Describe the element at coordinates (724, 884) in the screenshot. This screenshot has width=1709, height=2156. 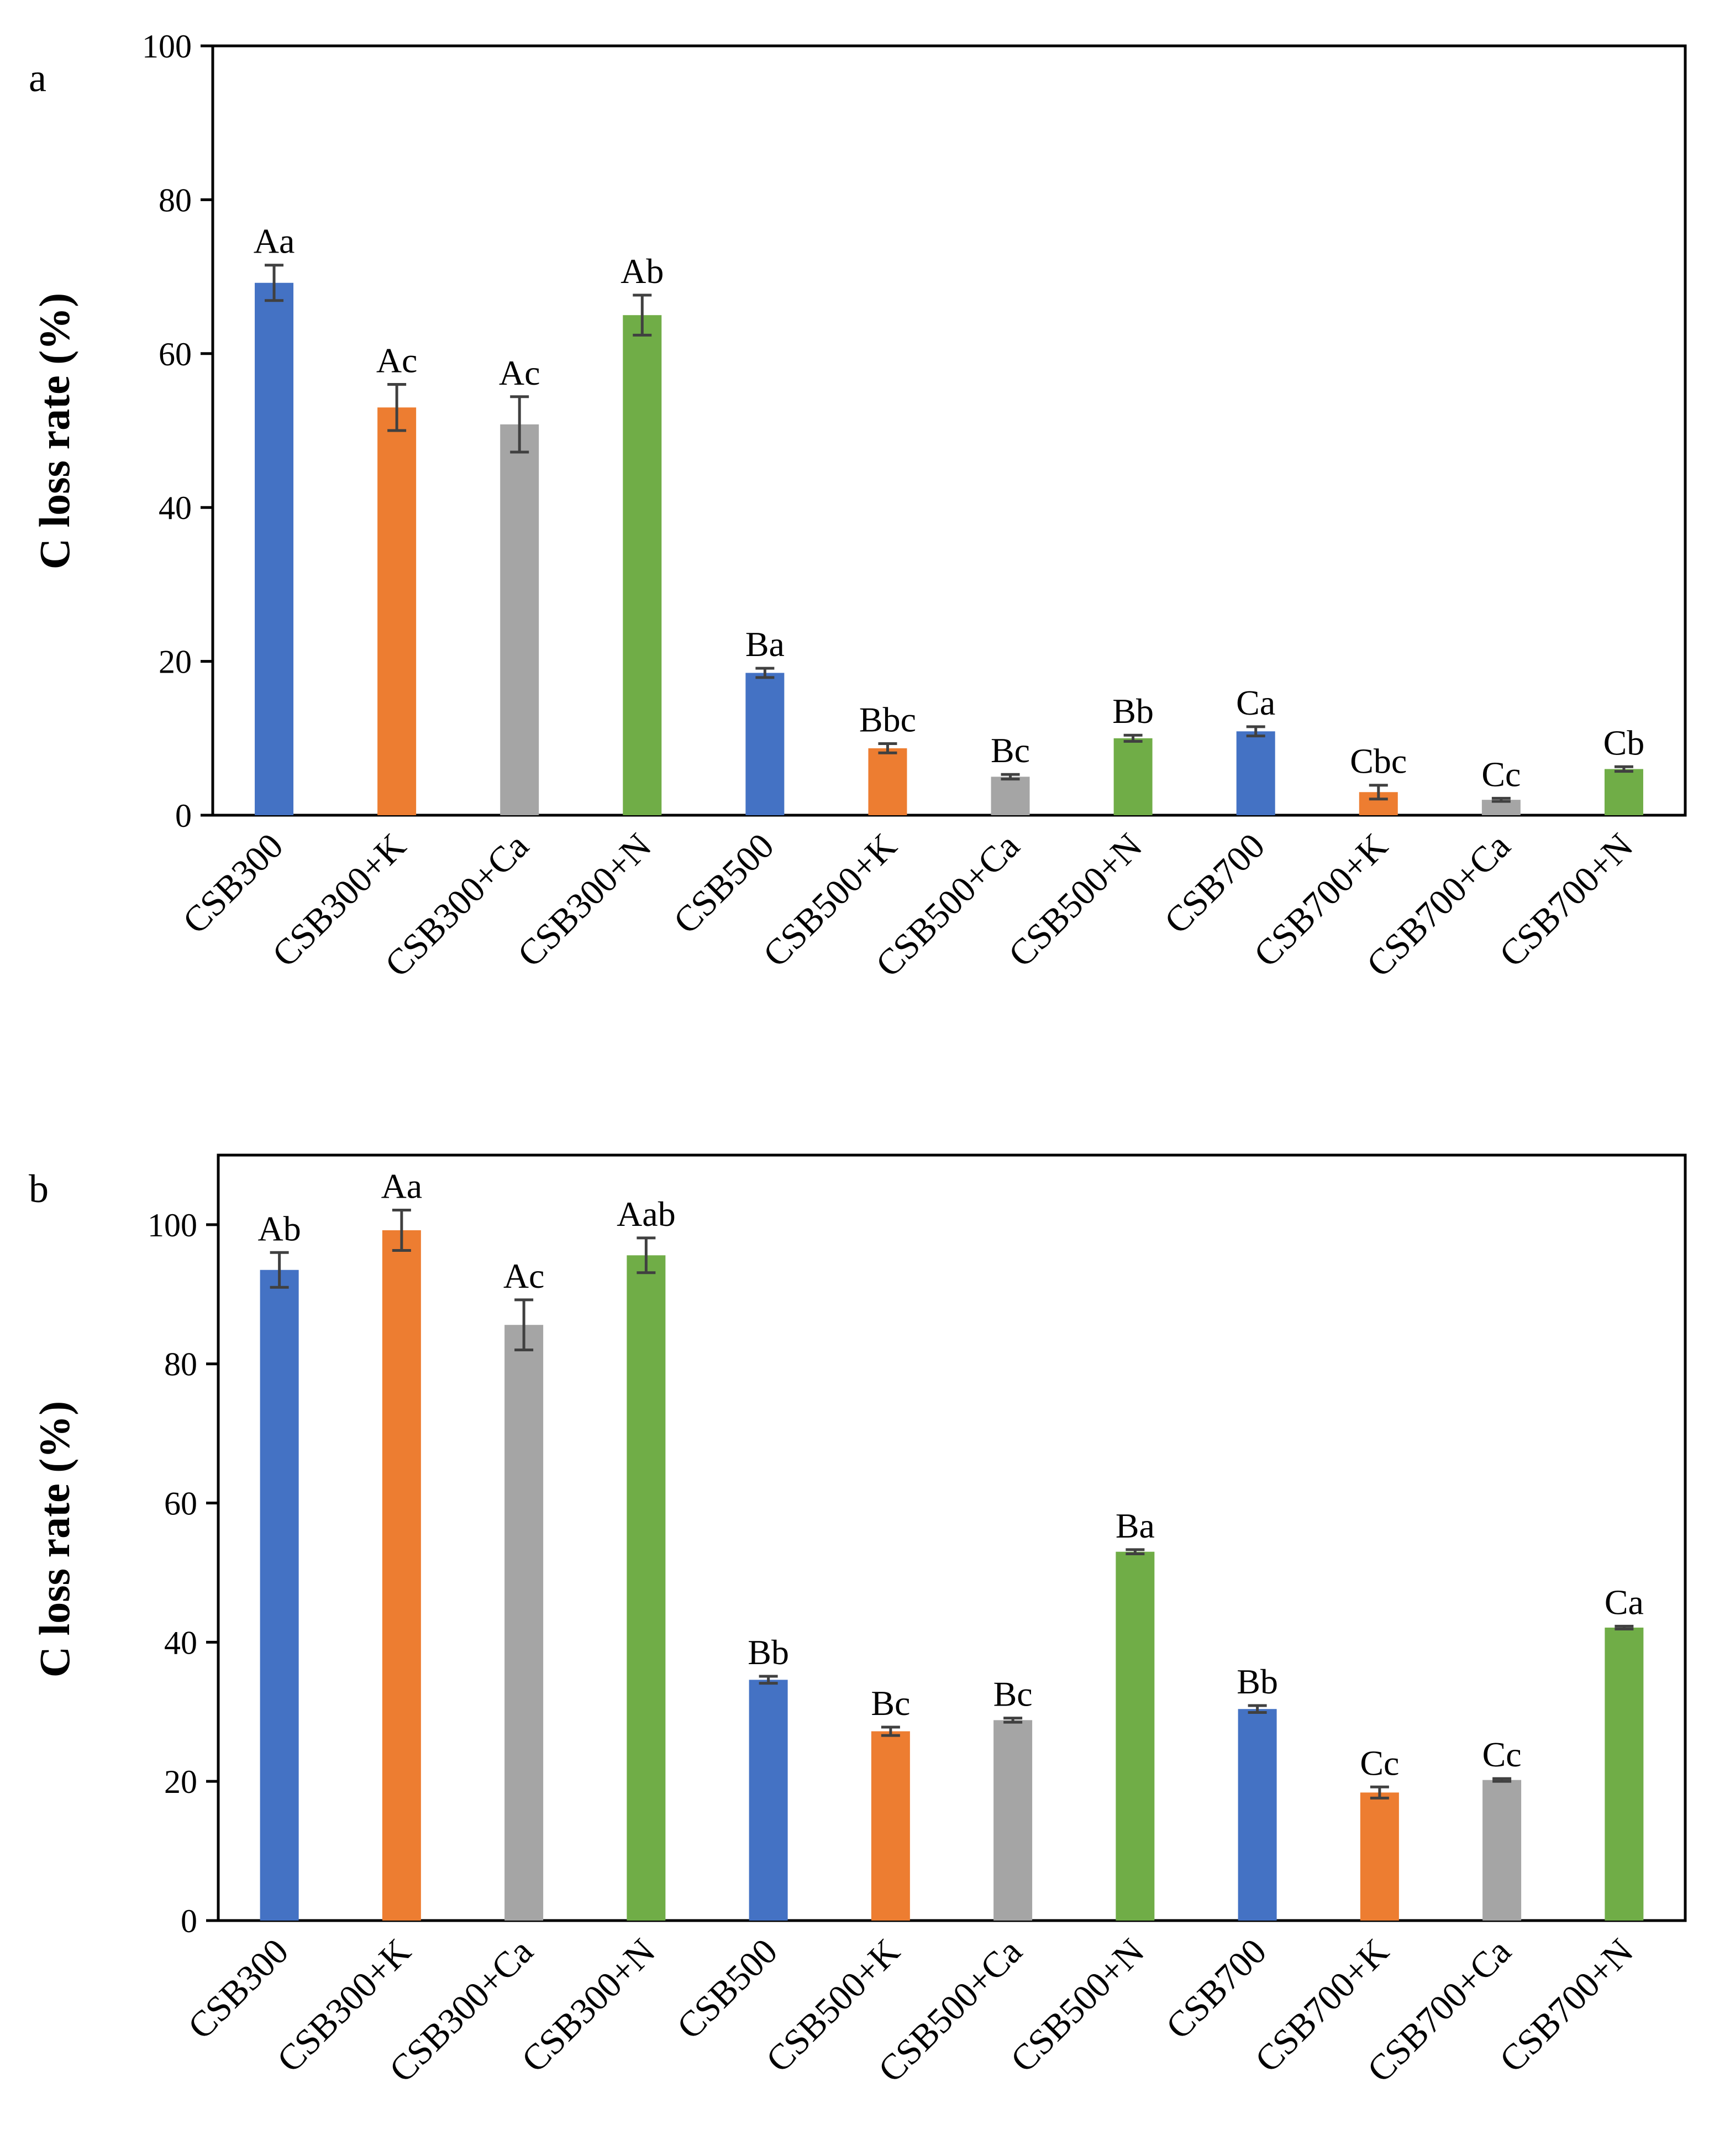
I see `x-category-label-a-4: CSB500` at that location.